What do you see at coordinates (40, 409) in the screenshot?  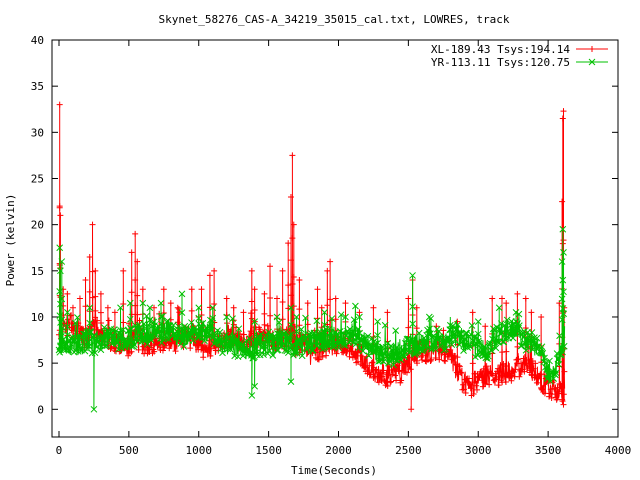 I see `y-tick-label: 0` at bounding box center [40, 409].